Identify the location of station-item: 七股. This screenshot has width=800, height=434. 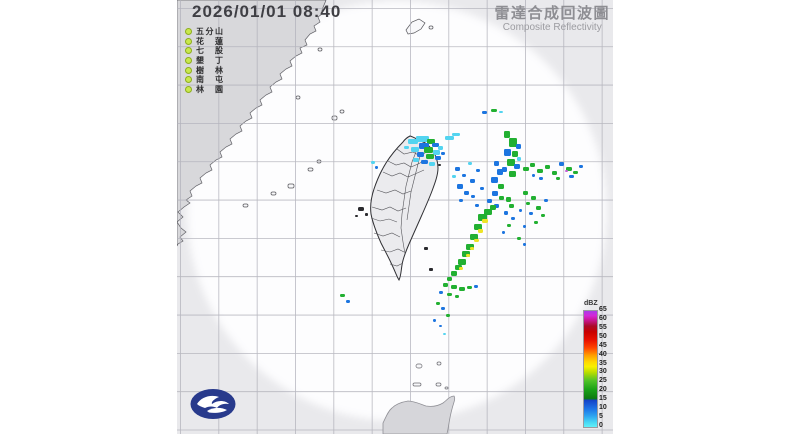
(204, 51).